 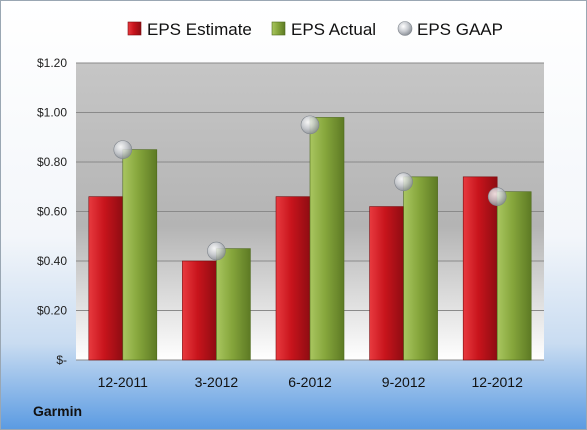 I want to click on x-category-label: 9-2012, so click(x=404, y=382).